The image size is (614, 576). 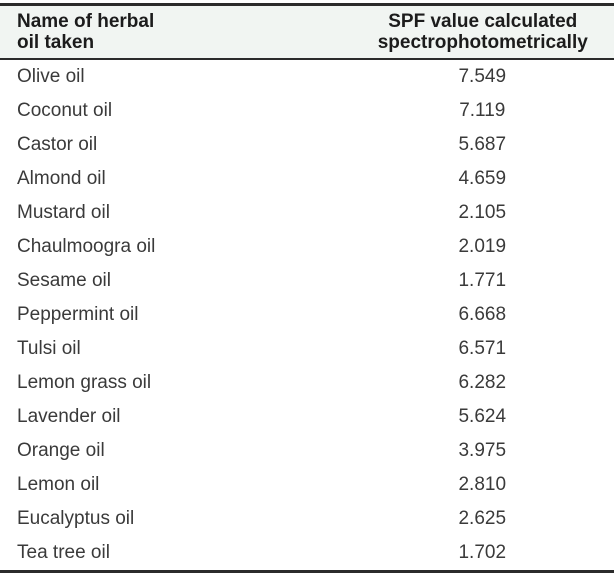 What do you see at coordinates (482, 552) in the screenshot?
I see `spf-value-cell: 1.702` at bounding box center [482, 552].